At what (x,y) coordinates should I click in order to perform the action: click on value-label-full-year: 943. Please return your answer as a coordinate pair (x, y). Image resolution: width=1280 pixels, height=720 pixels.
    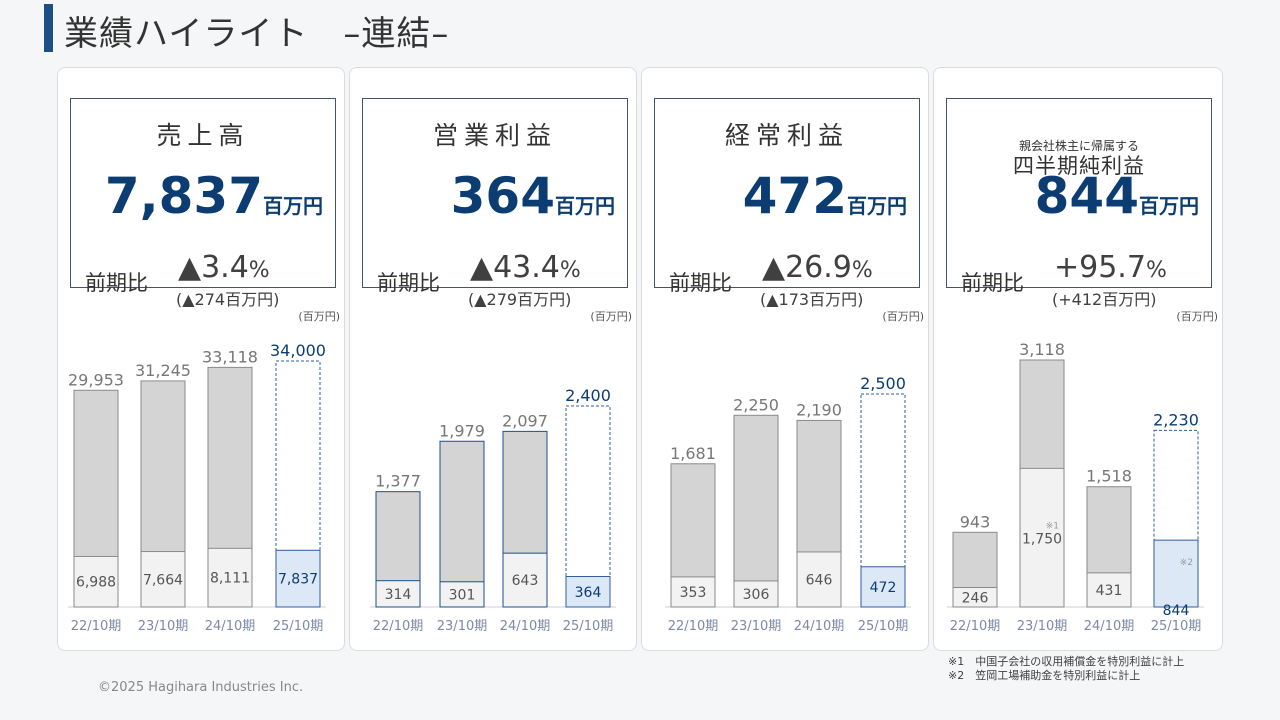
    Looking at the image, I should click on (975, 521).